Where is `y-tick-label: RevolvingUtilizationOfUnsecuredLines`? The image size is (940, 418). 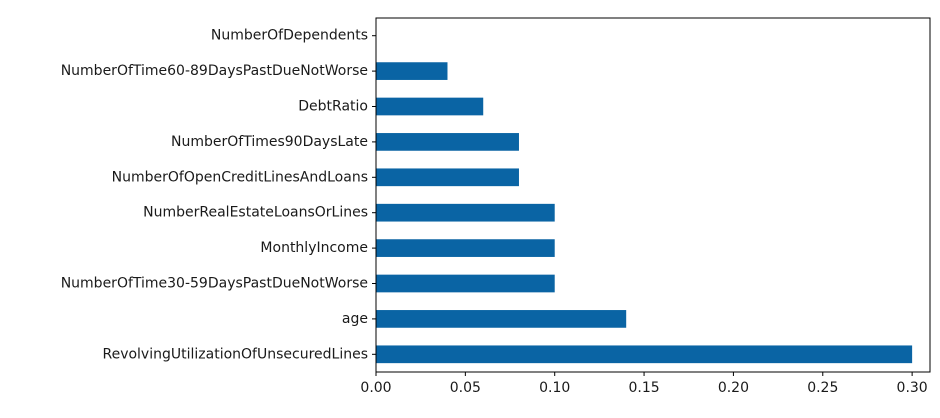 y-tick-label: RevolvingUtilizationOfUnsecuredLines is located at coordinates (235, 354).